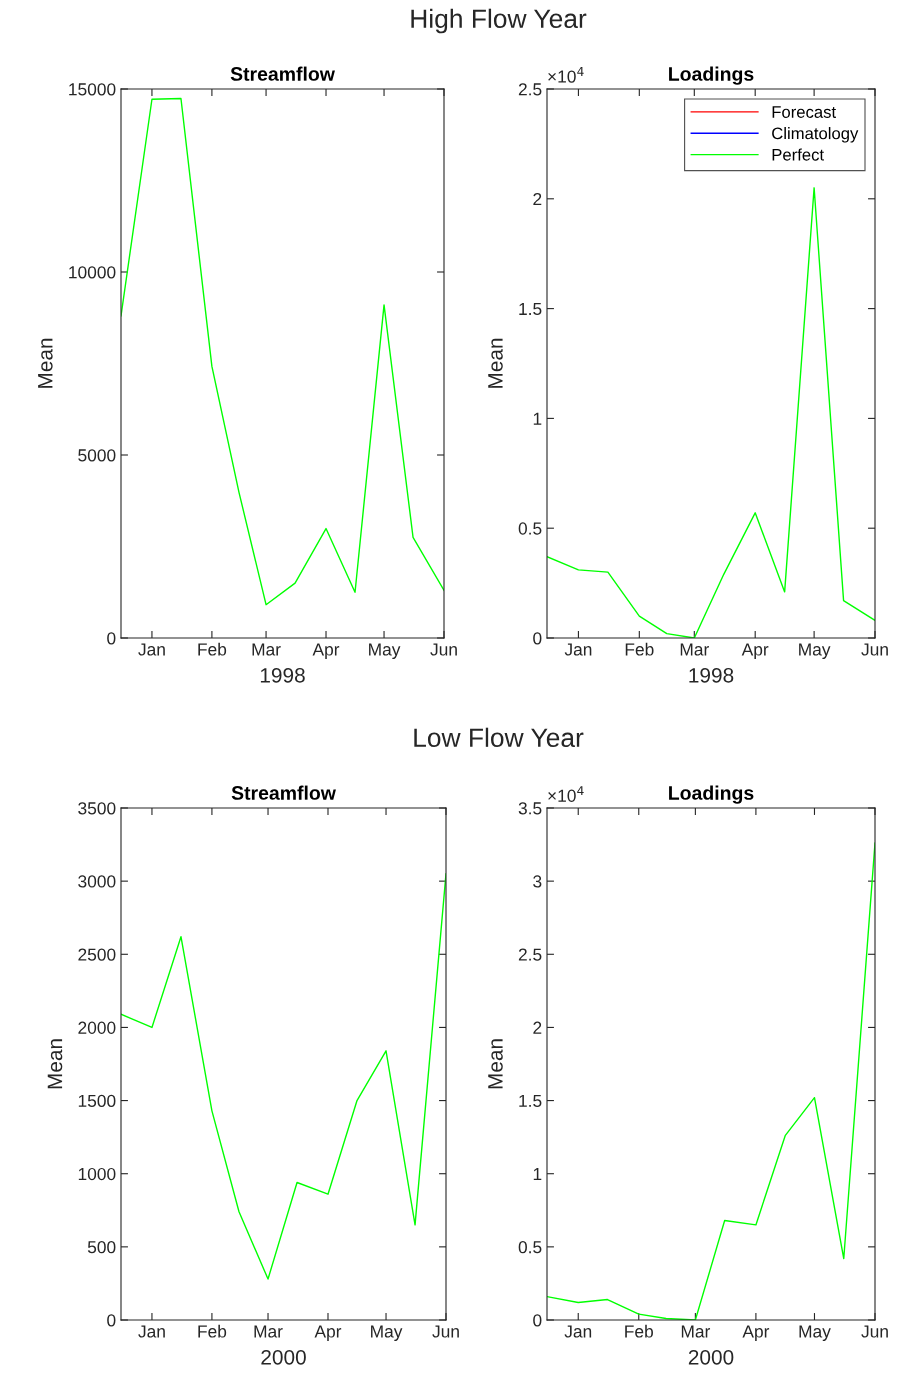 The width and height of the screenshot is (898, 1391). What do you see at coordinates (97, 881) in the screenshot?
I see `y-tick-label: 3000` at bounding box center [97, 881].